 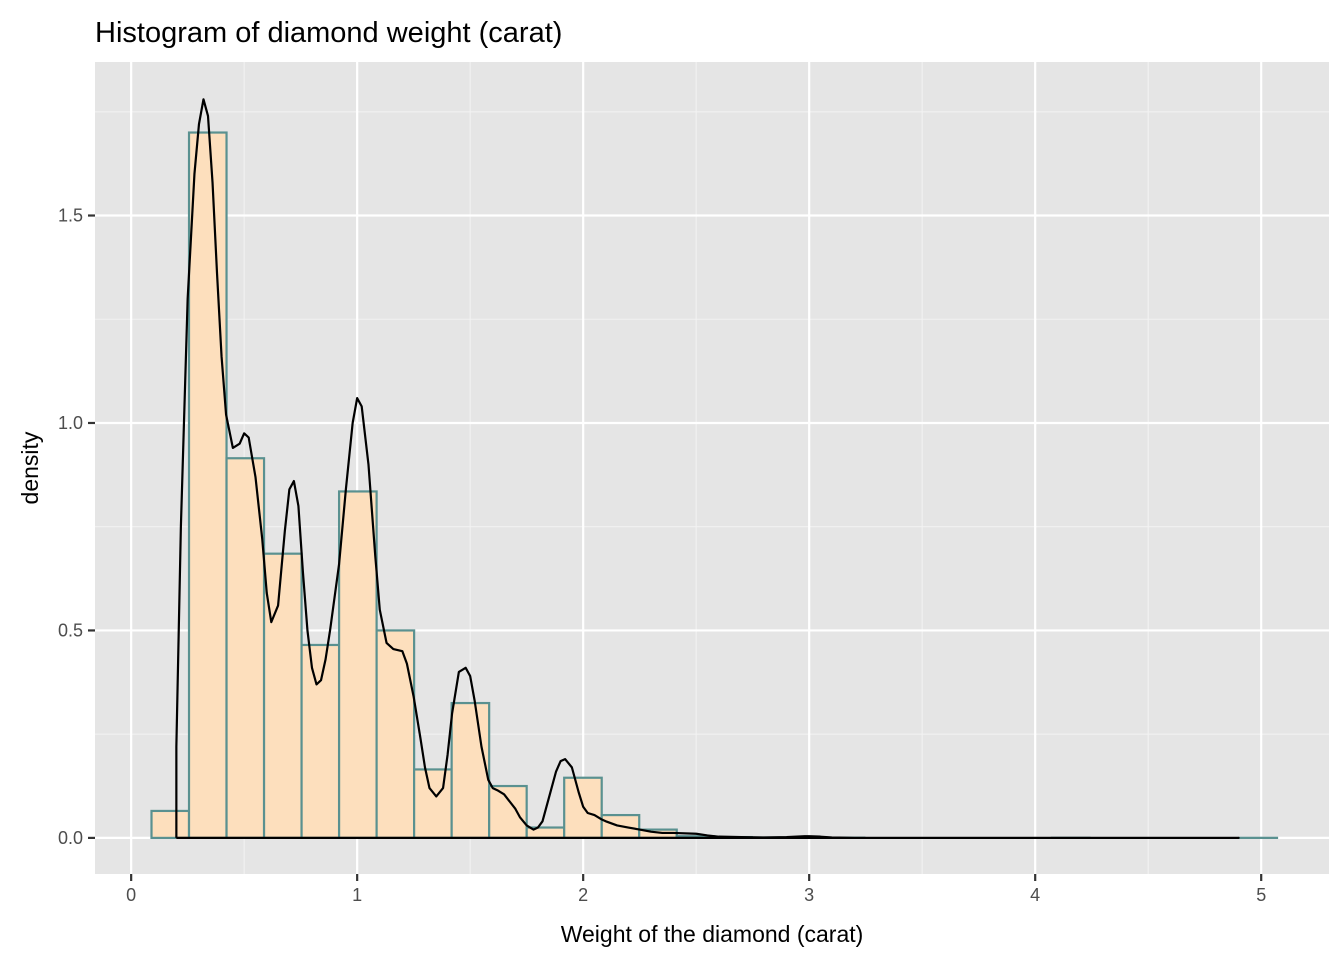 I want to click on y-tick-label: 1.5, so click(x=70, y=216).